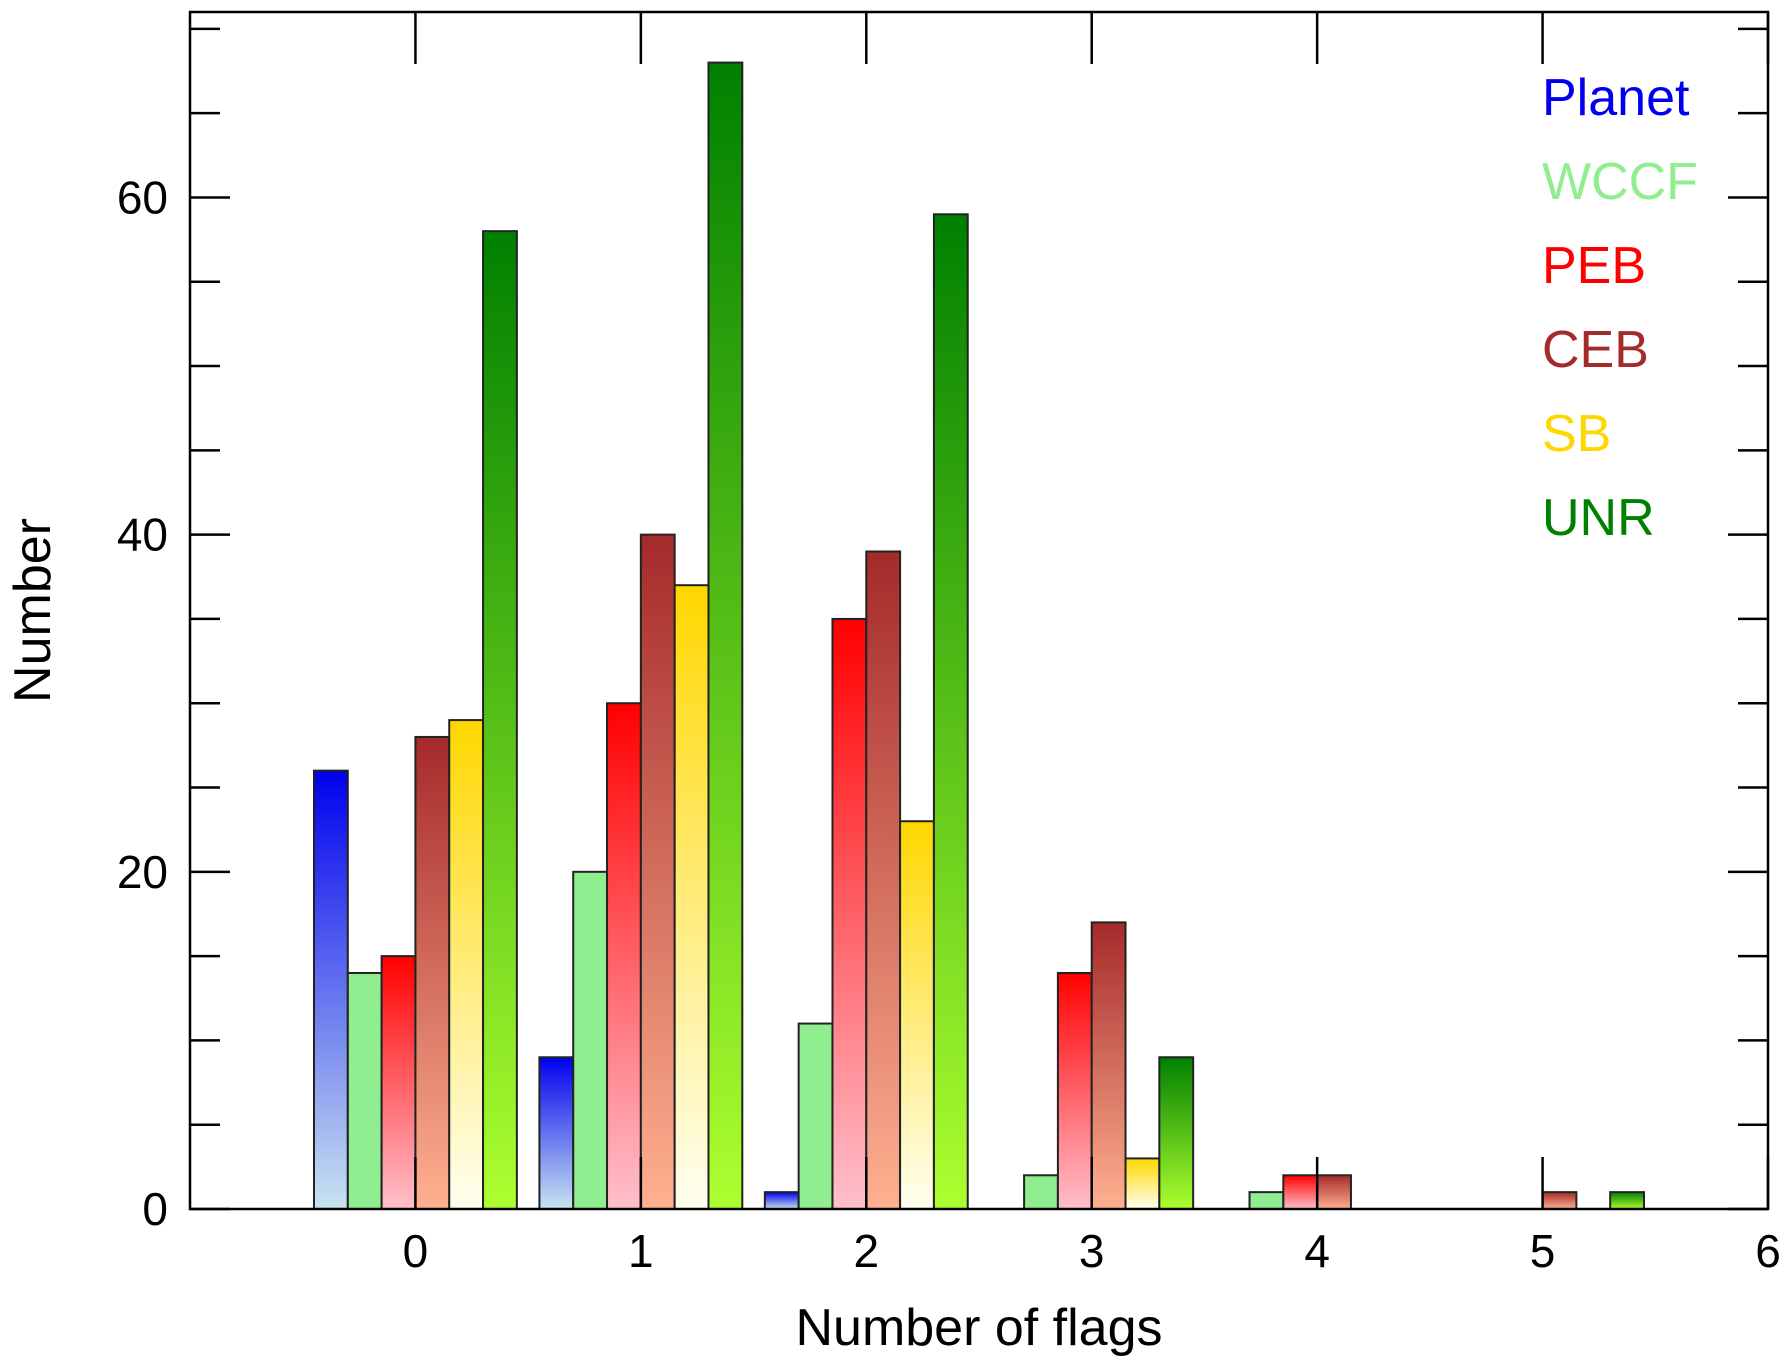  Describe the element at coordinates (142, 872) in the screenshot. I see `y-tick-label-20: 20` at that location.